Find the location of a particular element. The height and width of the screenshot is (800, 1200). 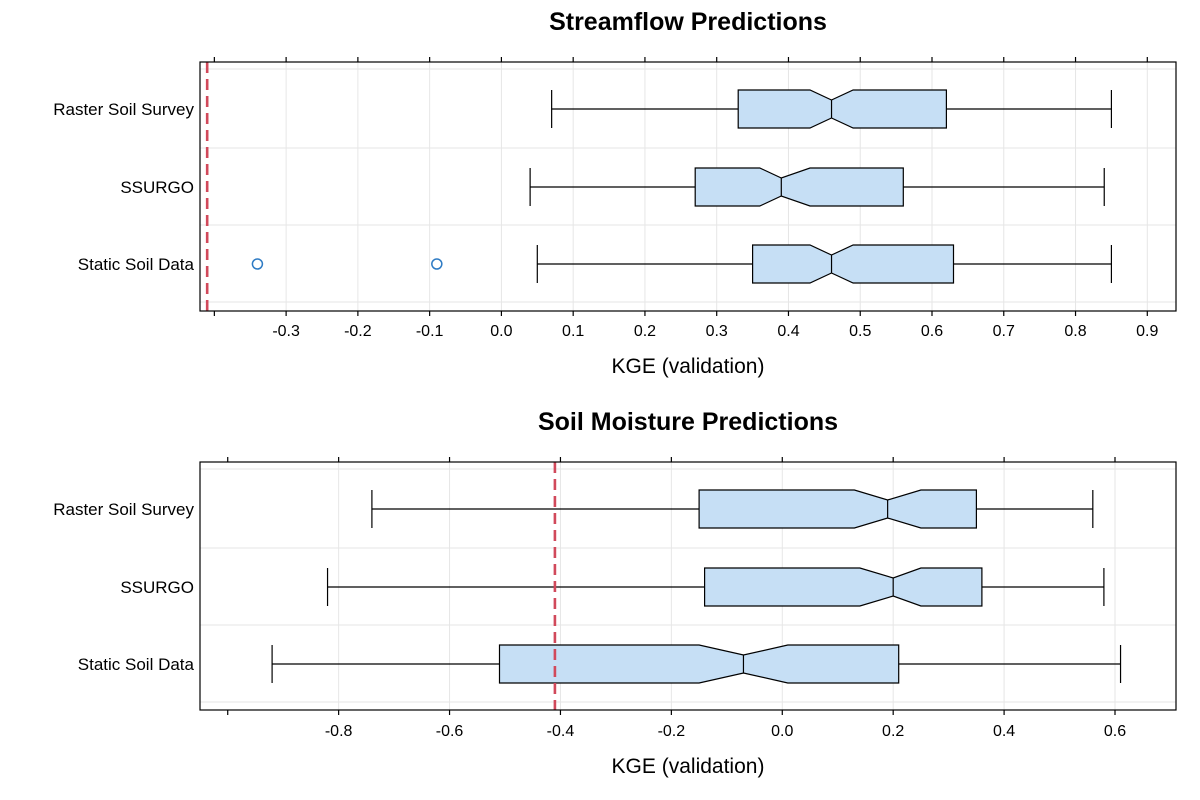

tick-label: 0.1 is located at coordinates (573, 331).